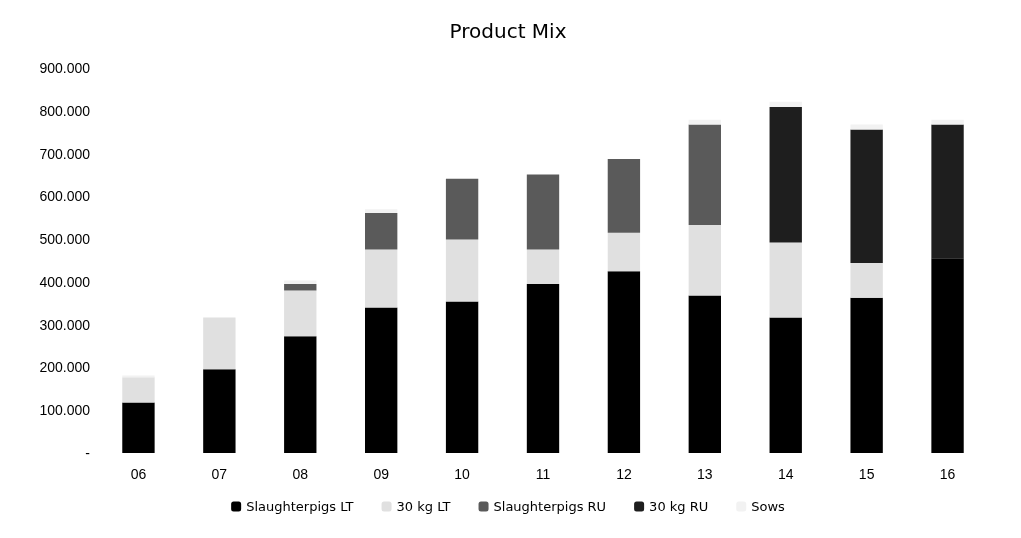  Describe the element at coordinates (462, 474) in the screenshot. I see `x-tick-label: 10` at that location.